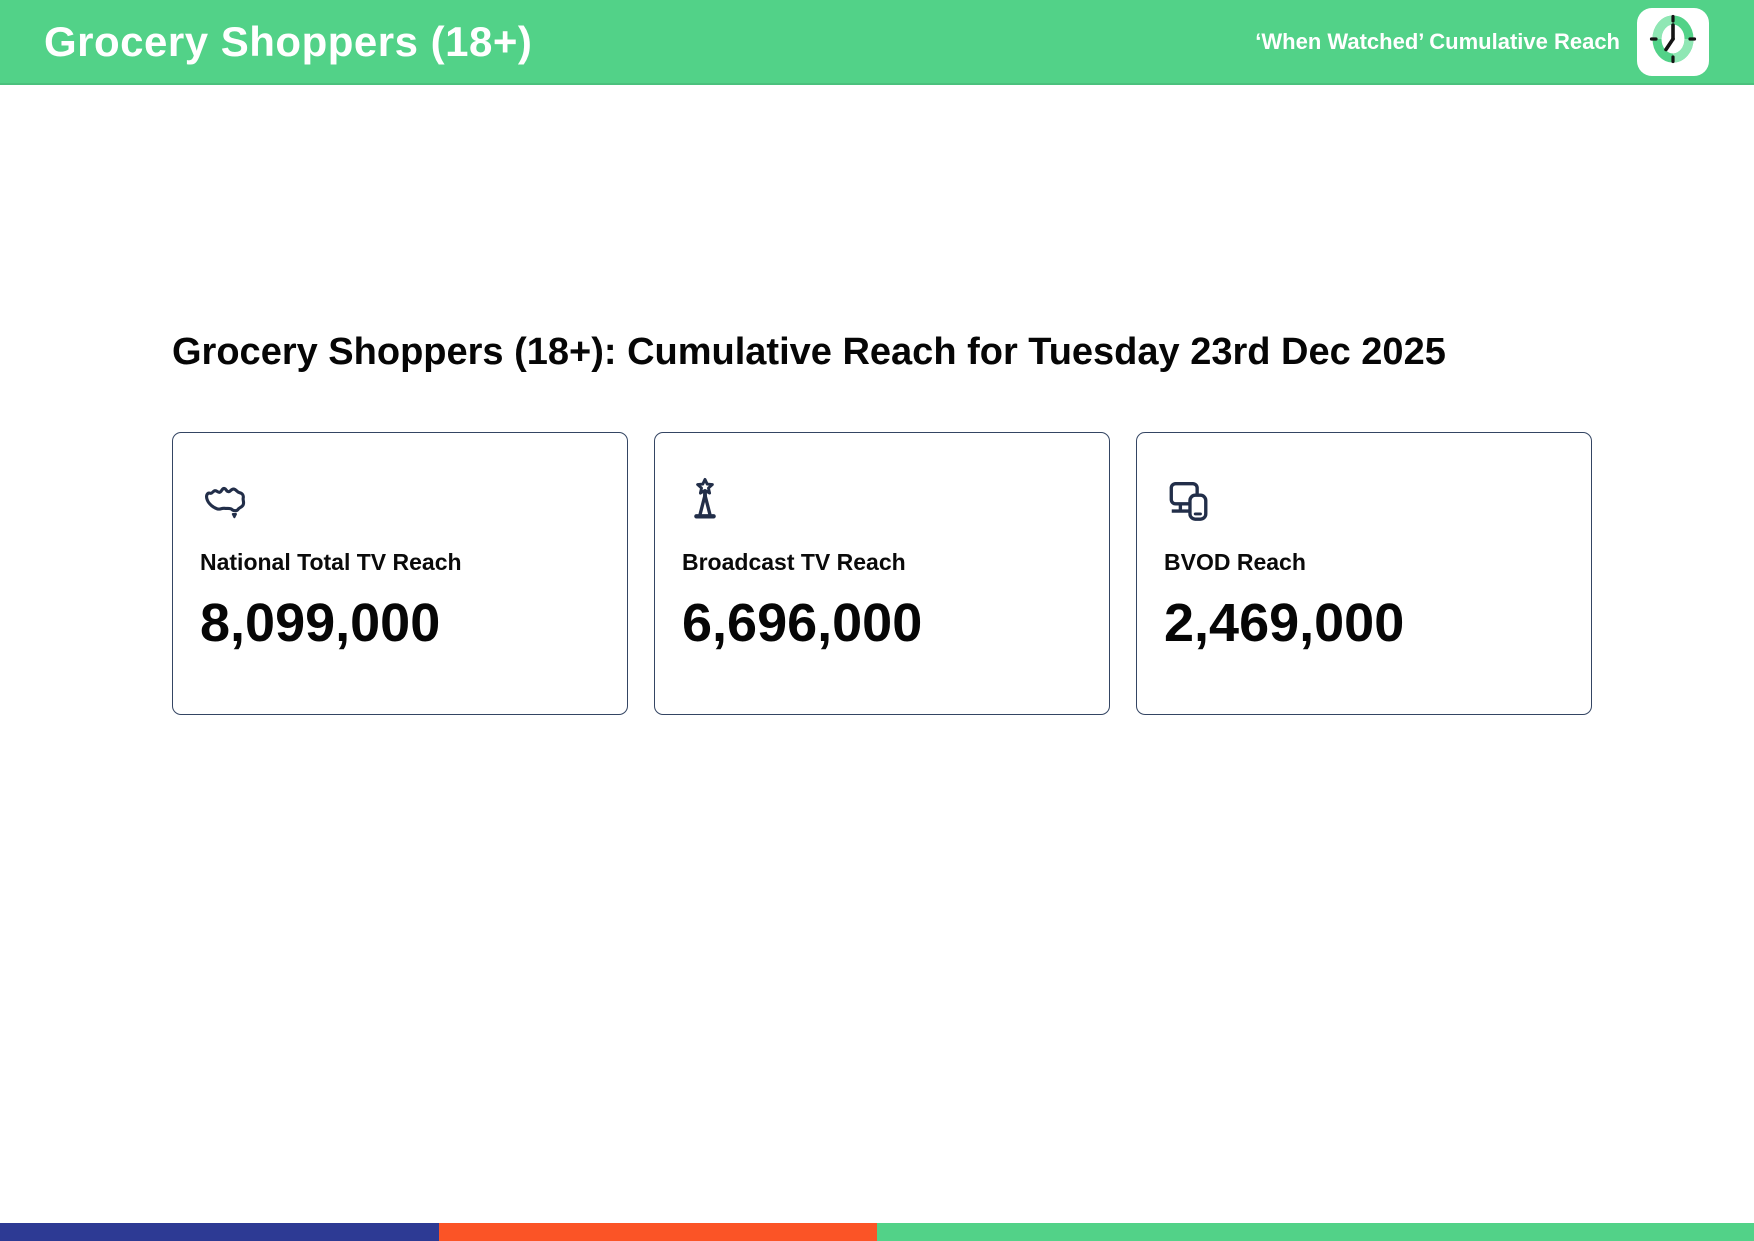 This screenshot has width=1754, height=1241. I want to click on footer-segment-green, so click(1315, 1232).